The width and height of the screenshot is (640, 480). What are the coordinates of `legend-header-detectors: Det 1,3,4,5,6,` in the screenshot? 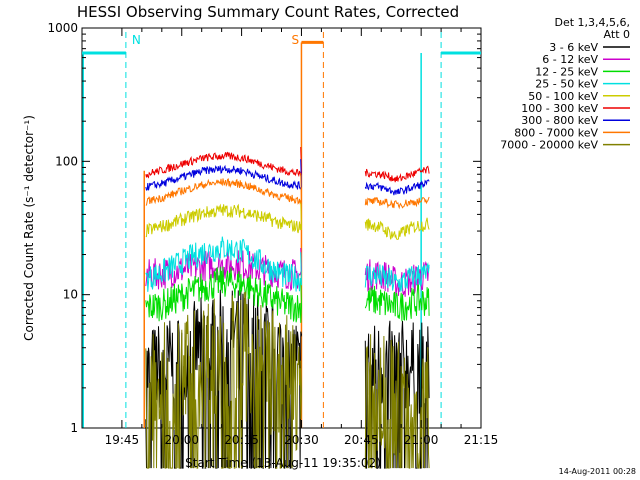 It's located at (592, 22).